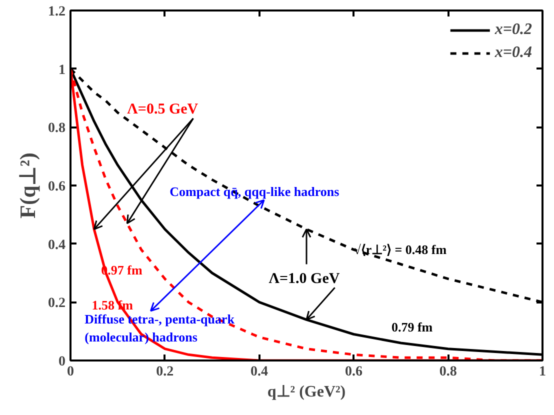  I want to click on y-tick-label: 0, so click(62, 362).